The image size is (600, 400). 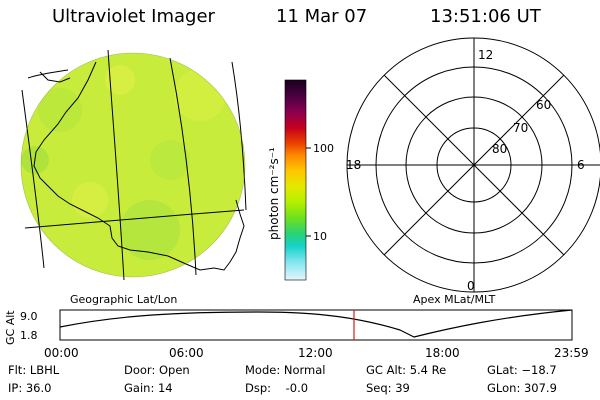 I want to click on altitude-xtick: 00:00, so click(x=61, y=353).